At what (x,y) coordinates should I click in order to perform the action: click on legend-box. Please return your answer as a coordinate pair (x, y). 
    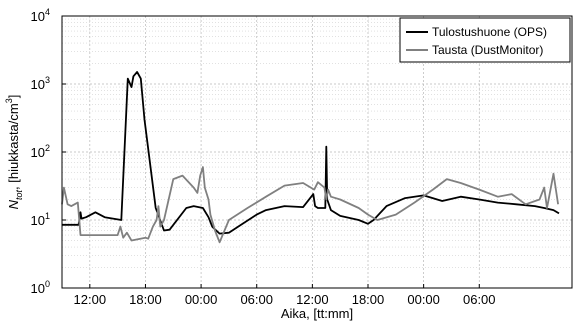
    Looking at the image, I should click on (485, 40).